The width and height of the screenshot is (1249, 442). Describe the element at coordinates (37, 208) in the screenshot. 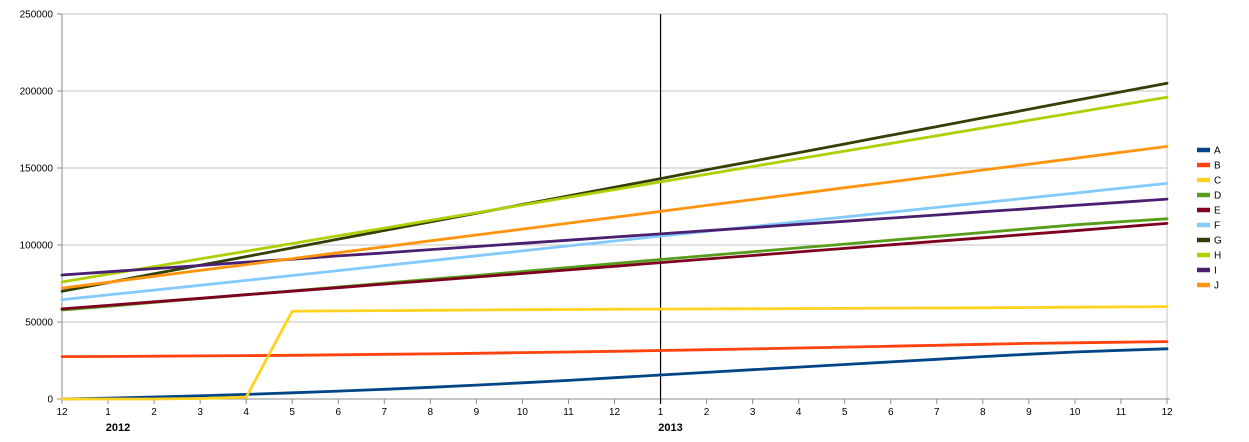

I see `y-axis-labels: 0 50000 100000 150000 200000 250000` at that location.